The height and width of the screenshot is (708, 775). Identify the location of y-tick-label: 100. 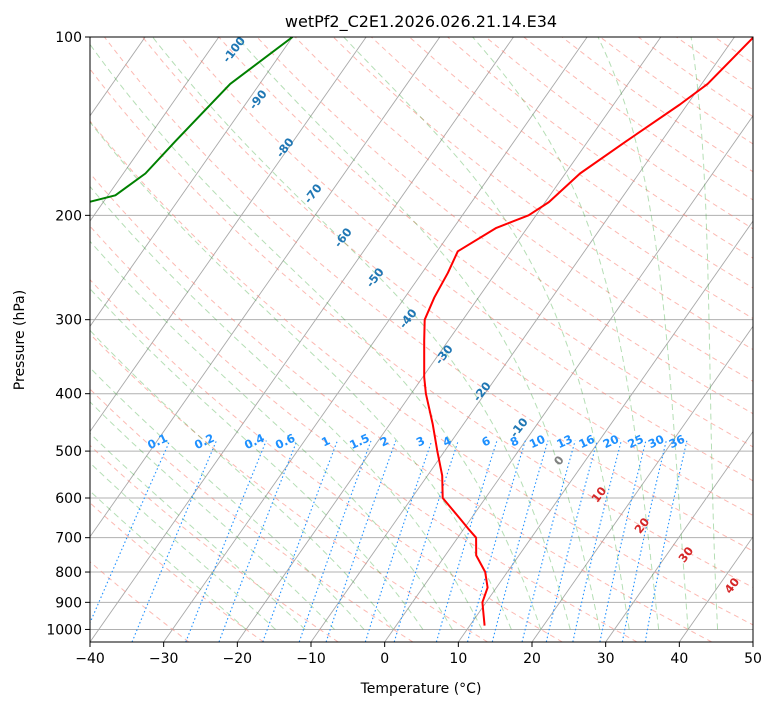
(68, 38).